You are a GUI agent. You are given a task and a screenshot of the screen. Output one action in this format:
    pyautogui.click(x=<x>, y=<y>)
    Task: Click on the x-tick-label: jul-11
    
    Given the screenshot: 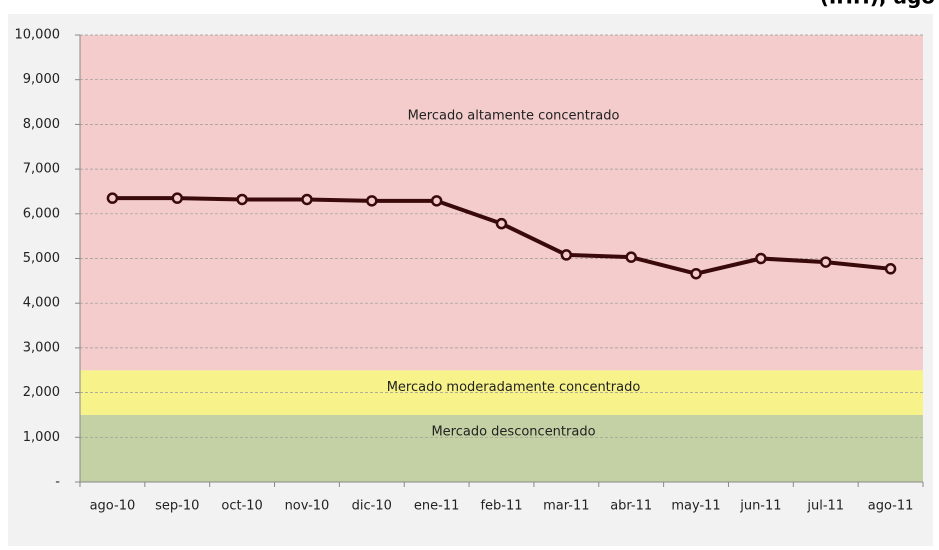 What is the action you would take?
    pyautogui.click(x=825, y=506)
    